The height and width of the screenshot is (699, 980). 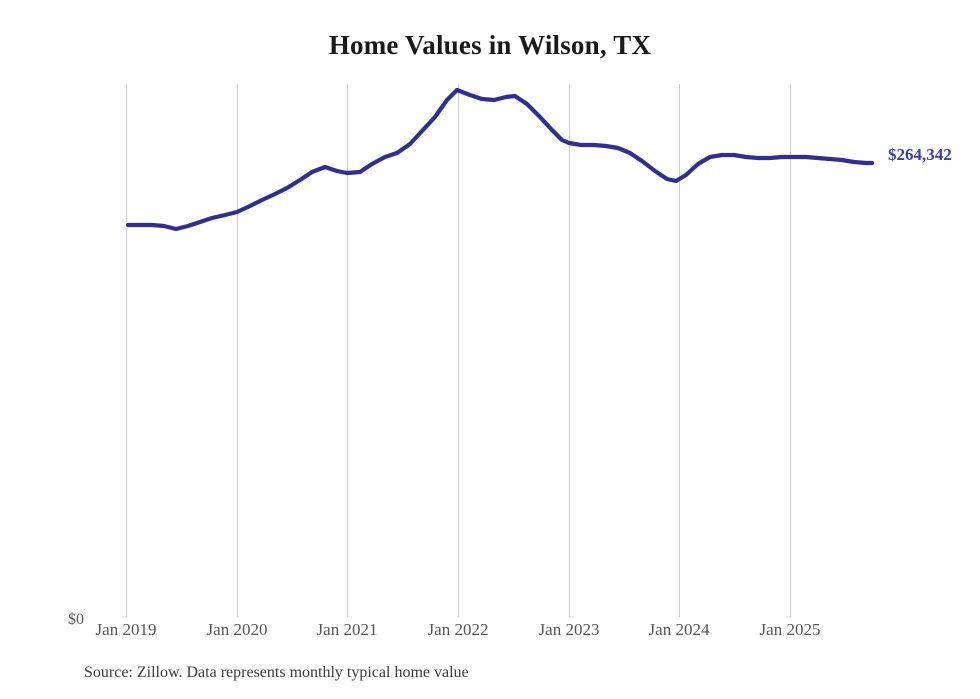 I want to click on x-tick-label-jan-2022: Jan 2022, so click(x=458, y=629).